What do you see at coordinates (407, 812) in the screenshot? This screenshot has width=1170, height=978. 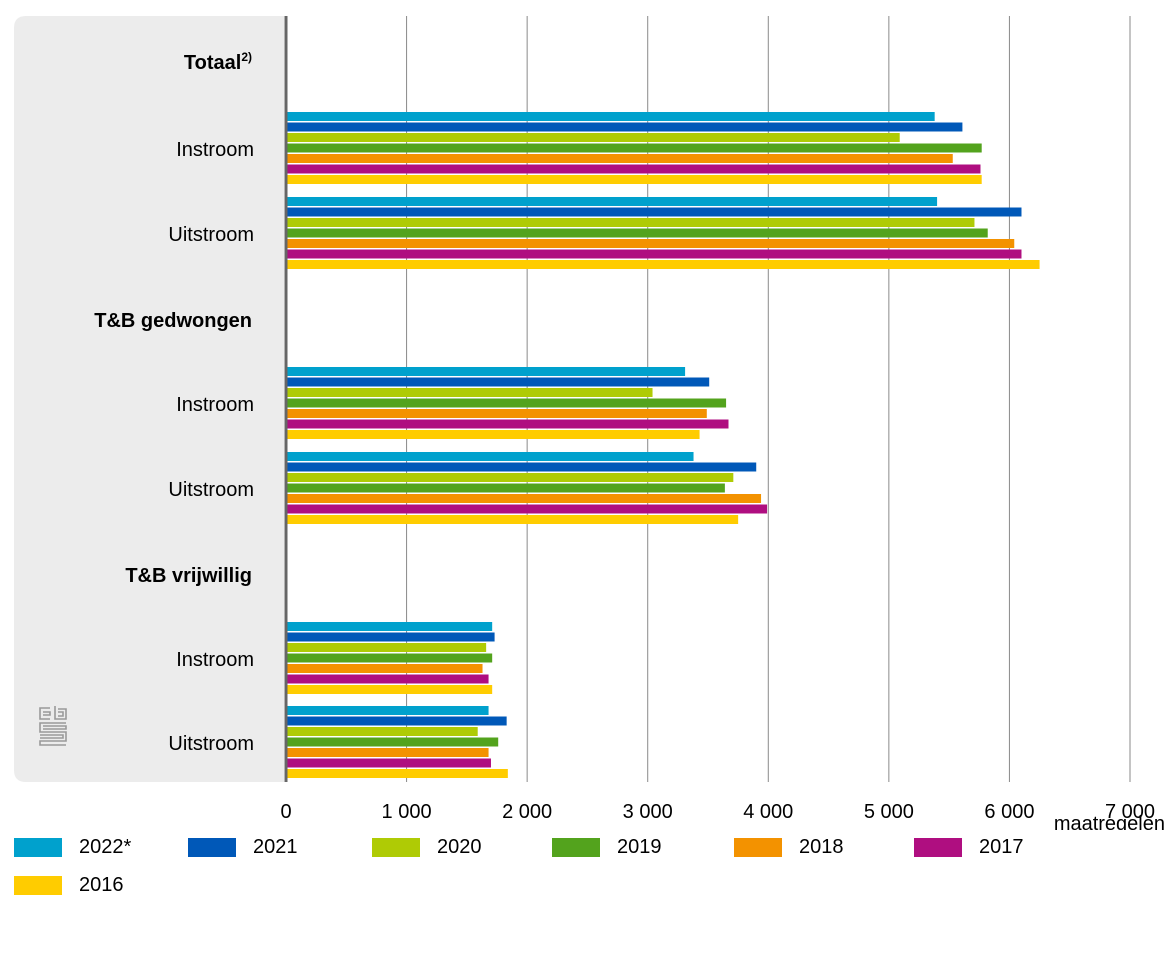 I see `x-tick-label: 1 000` at bounding box center [407, 812].